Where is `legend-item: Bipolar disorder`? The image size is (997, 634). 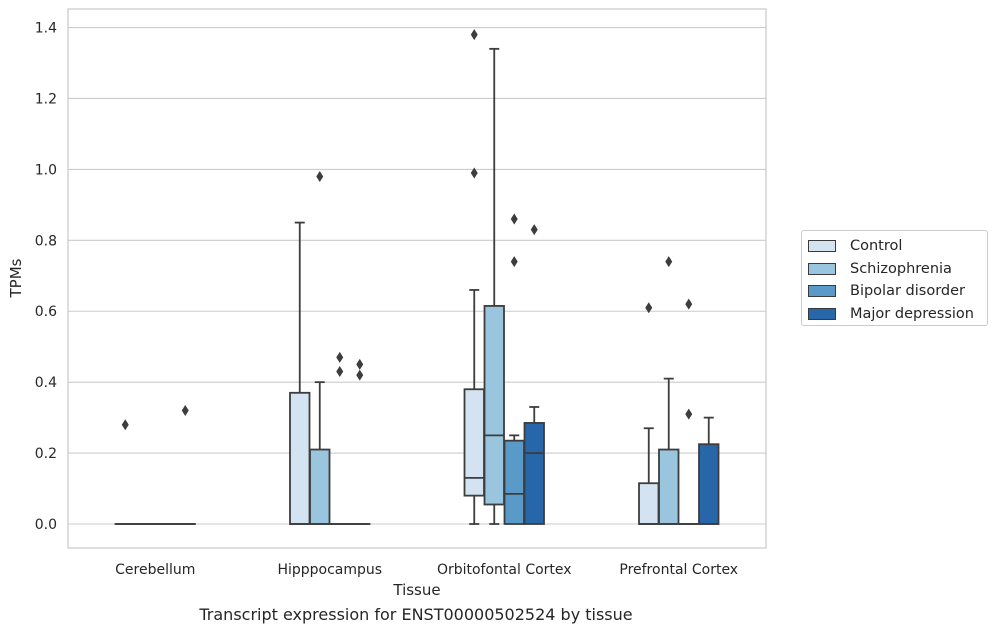
legend-item: Bipolar disorder is located at coordinates (894, 291).